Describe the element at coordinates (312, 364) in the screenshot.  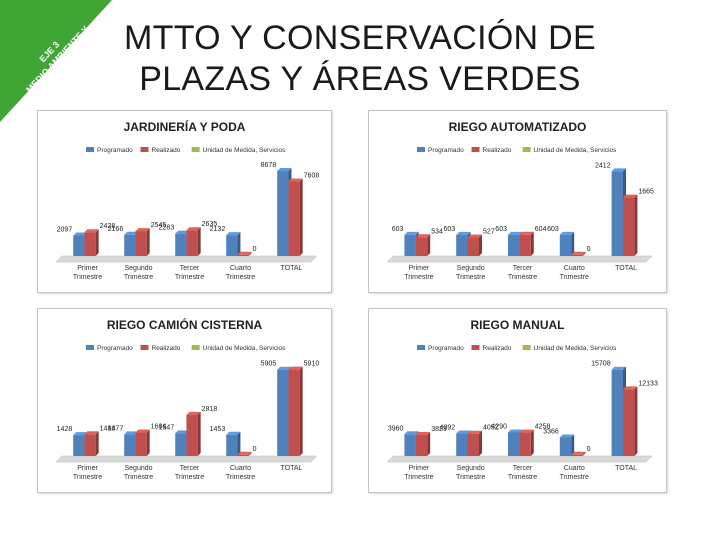
I see `data-label: 5910` at that location.